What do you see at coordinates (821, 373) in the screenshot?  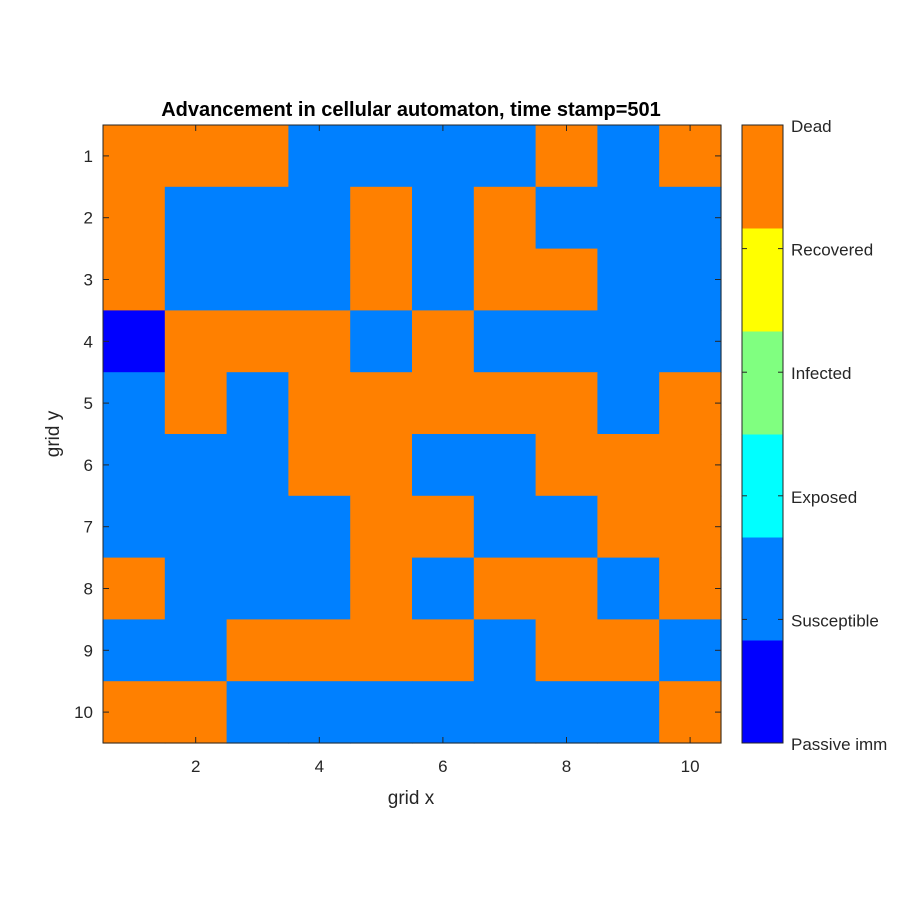 I see `colorbar-label: Infected` at bounding box center [821, 373].